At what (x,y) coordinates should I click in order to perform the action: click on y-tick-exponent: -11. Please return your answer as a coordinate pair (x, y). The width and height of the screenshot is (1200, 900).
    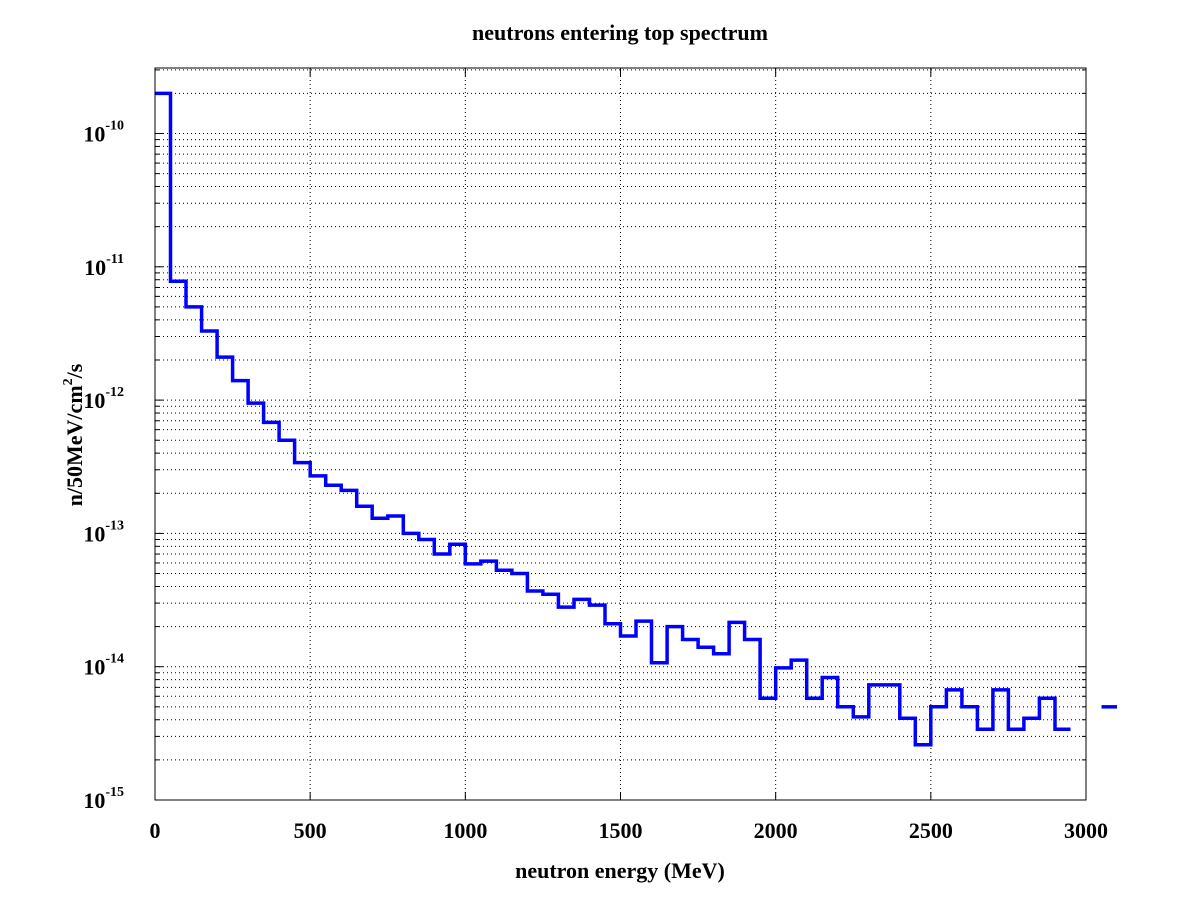
    Looking at the image, I should click on (115, 259).